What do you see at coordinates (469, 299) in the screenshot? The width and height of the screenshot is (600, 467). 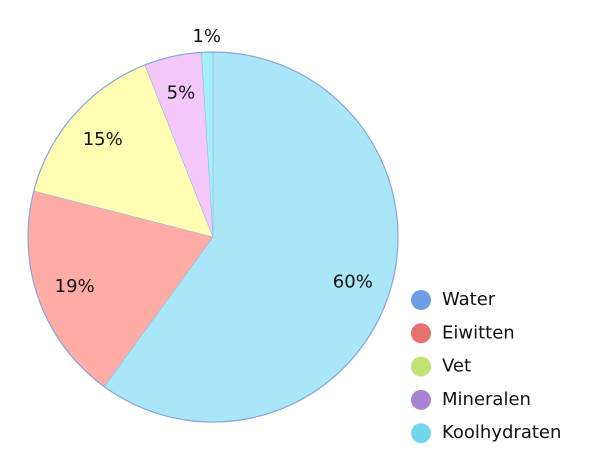 I see `legend-label: Water` at bounding box center [469, 299].